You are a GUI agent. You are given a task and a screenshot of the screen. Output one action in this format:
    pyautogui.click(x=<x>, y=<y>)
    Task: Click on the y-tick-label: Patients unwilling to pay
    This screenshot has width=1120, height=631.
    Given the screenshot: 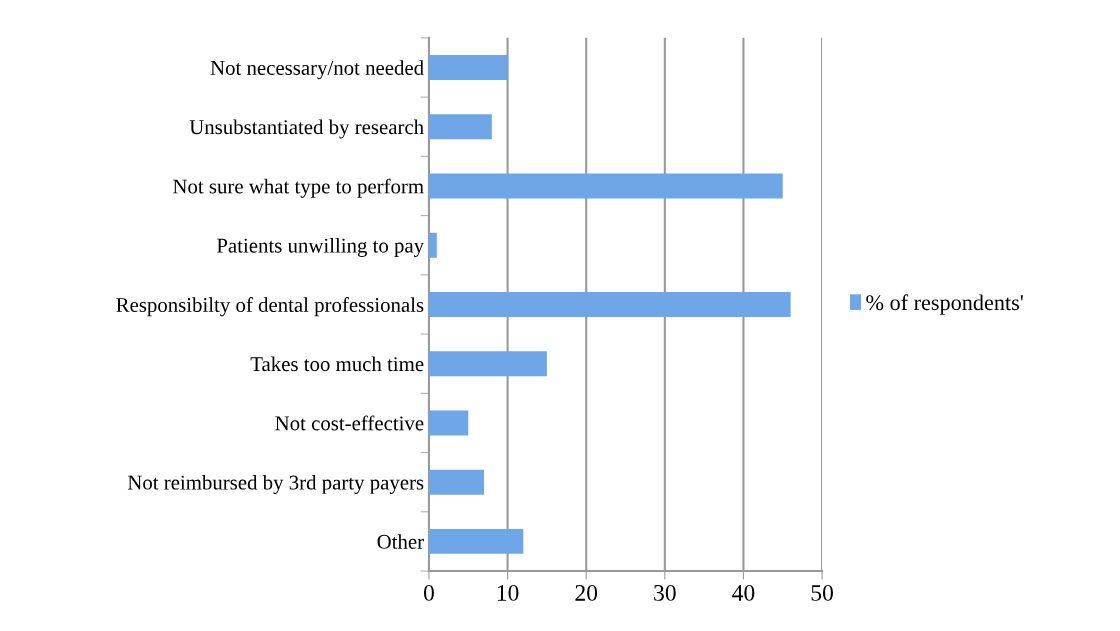 What is the action you would take?
    pyautogui.click(x=320, y=247)
    